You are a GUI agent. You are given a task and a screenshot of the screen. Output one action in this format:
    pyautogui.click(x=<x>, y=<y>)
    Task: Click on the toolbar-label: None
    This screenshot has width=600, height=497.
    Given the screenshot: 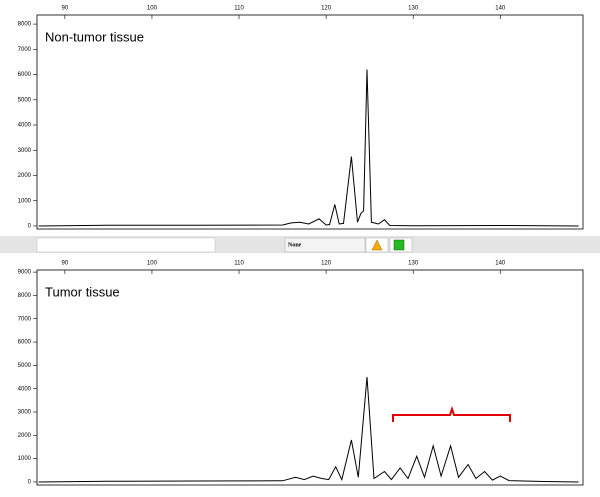 What is the action you would take?
    pyautogui.click(x=295, y=245)
    